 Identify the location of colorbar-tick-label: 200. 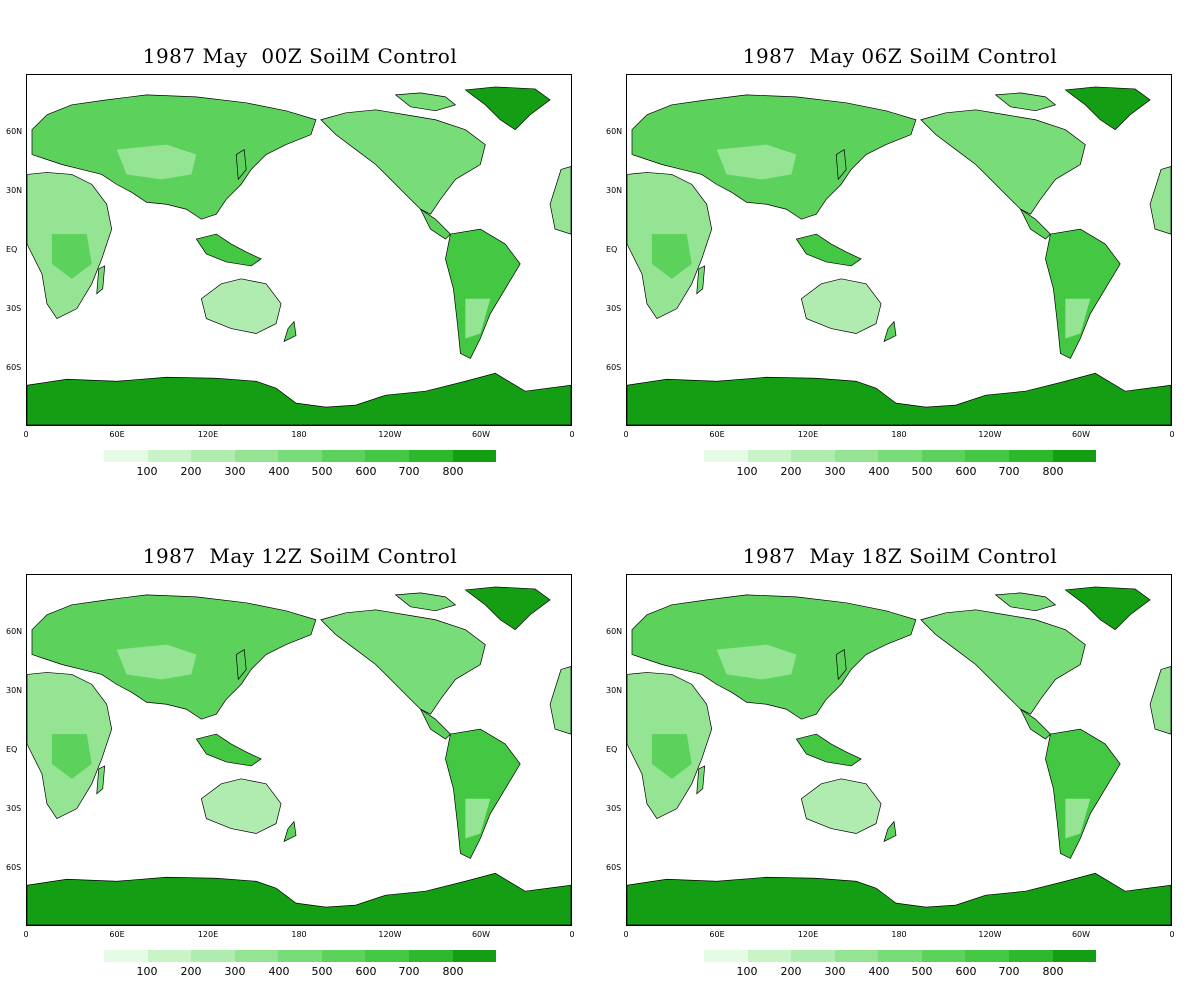
(791, 471).